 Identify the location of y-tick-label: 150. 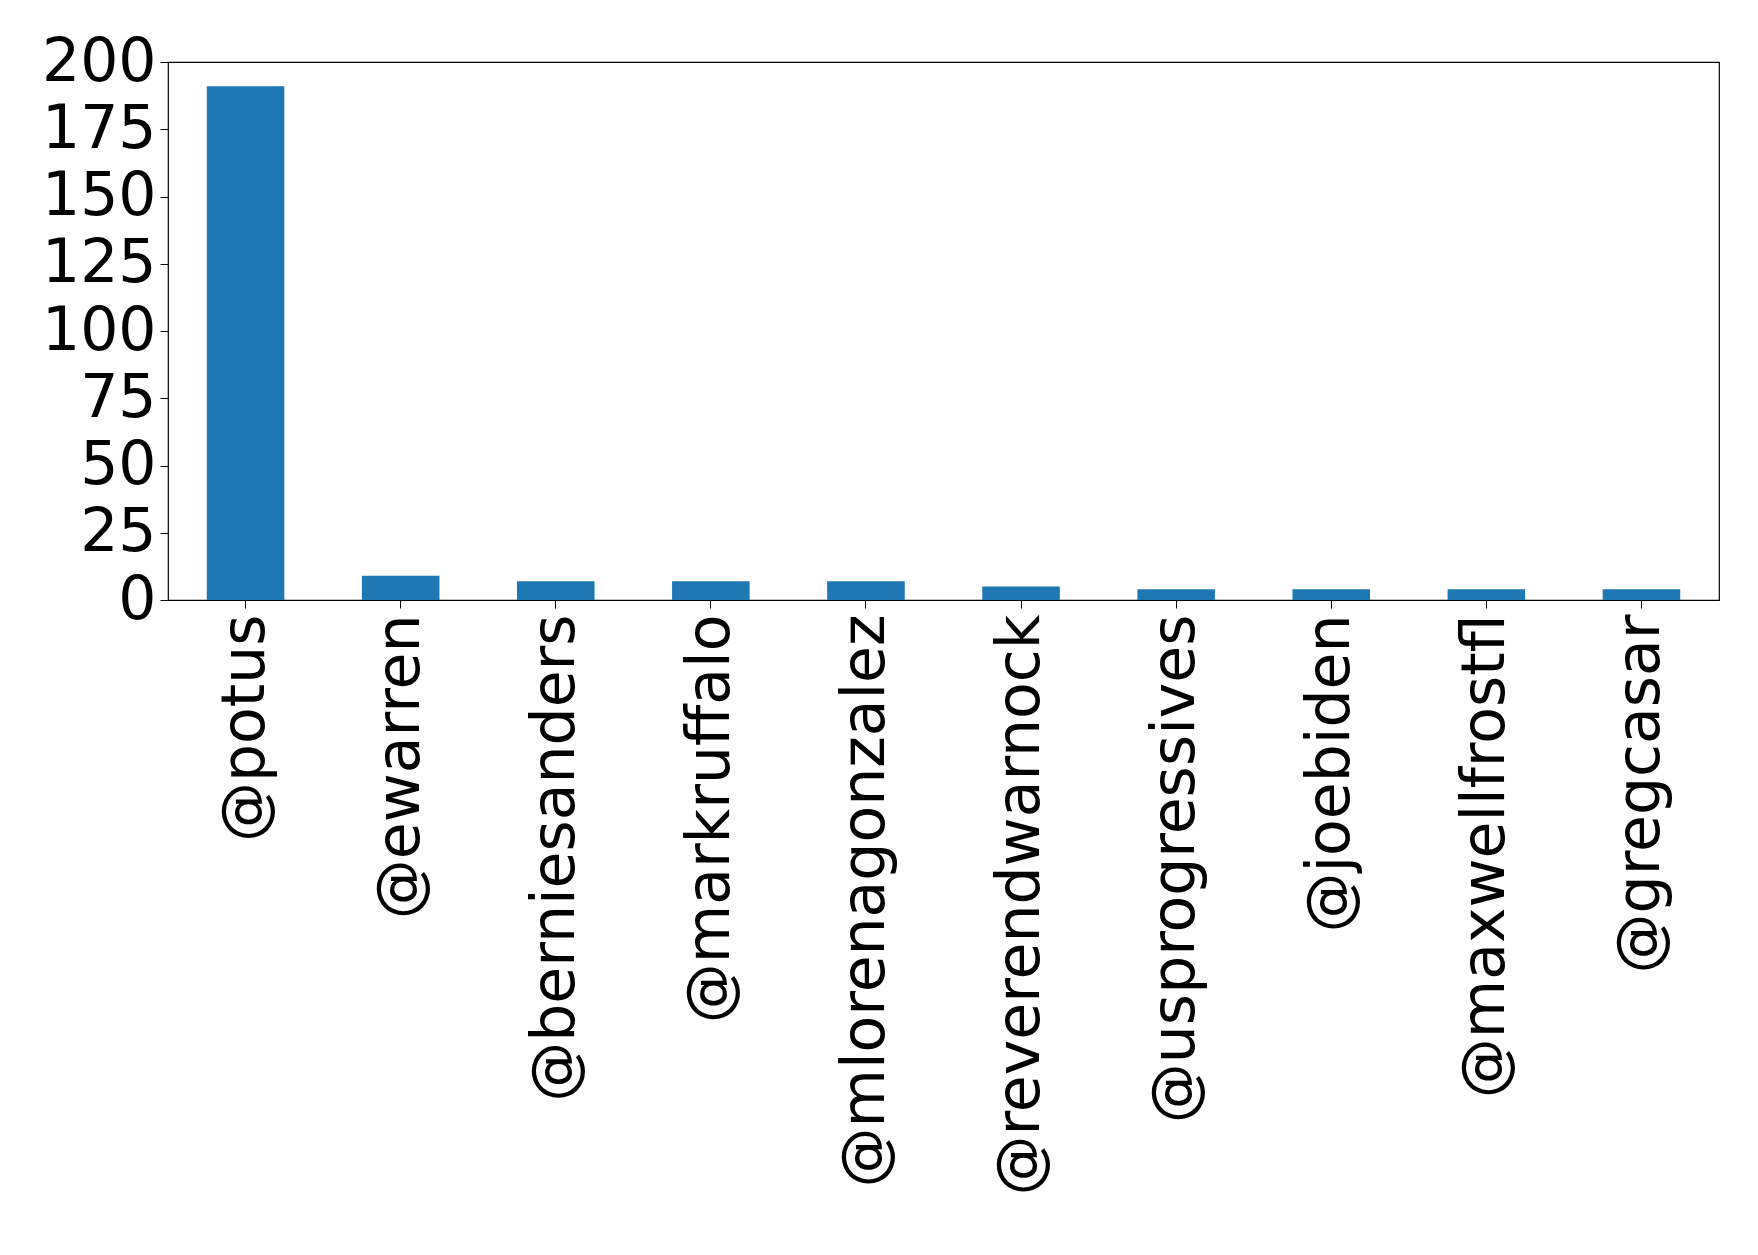
(99, 194).